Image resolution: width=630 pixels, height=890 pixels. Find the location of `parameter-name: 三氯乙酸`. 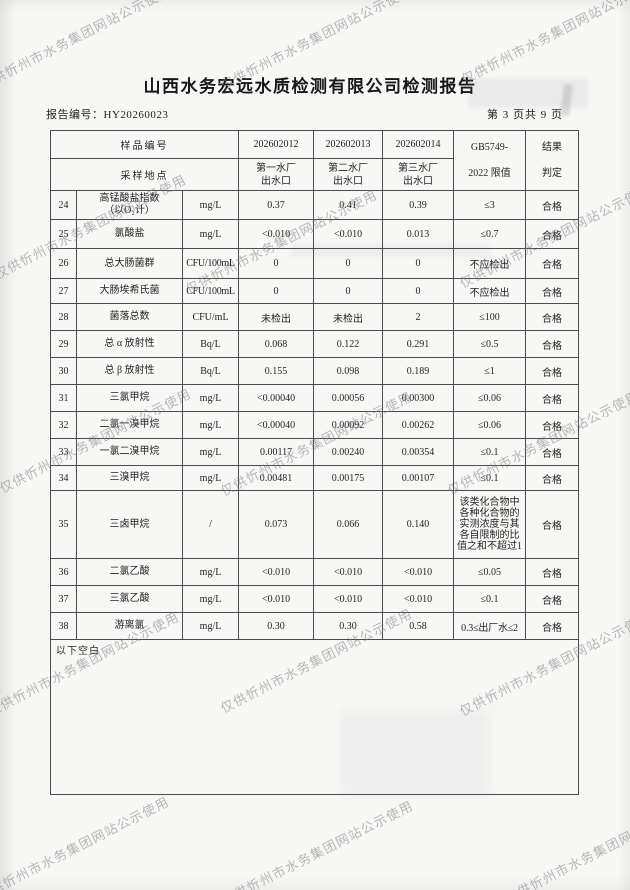

parameter-name: 三氯乙酸 is located at coordinates (129, 599).